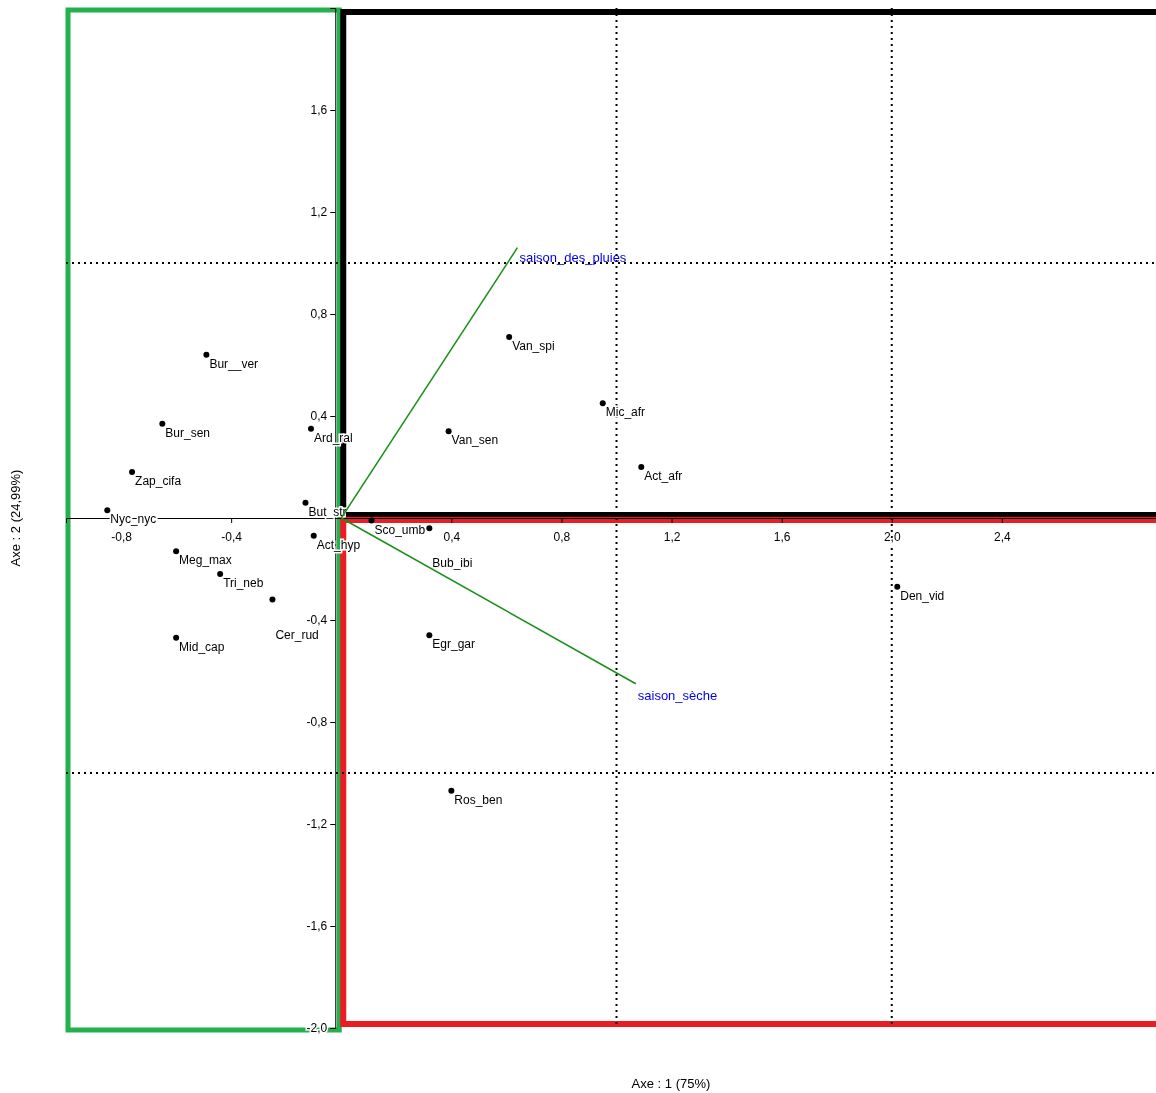 The width and height of the screenshot is (1156, 1093). I want to click on data-label: Van_spi, so click(533, 345).